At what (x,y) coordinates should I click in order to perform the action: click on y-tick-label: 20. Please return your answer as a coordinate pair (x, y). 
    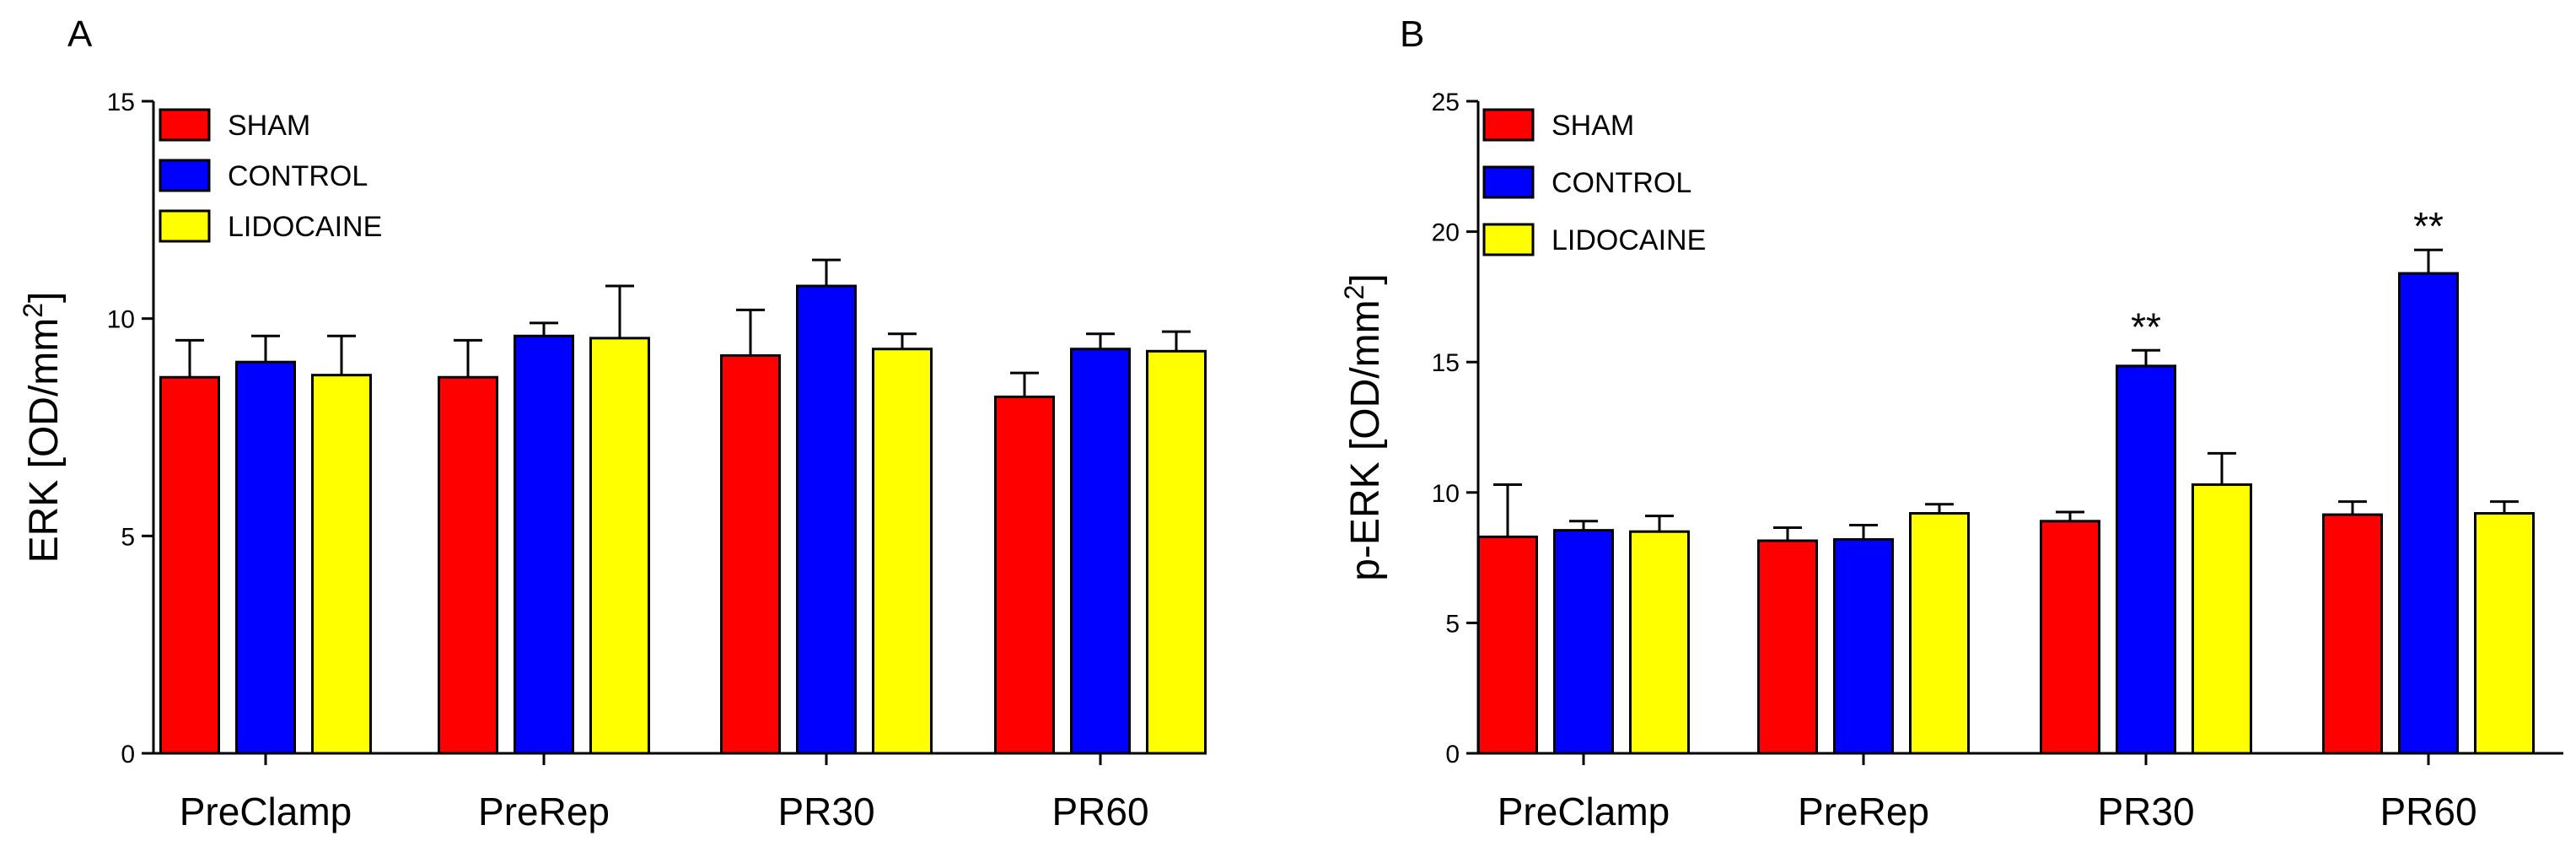
    Looking at the image, I should click on (1446, 233).